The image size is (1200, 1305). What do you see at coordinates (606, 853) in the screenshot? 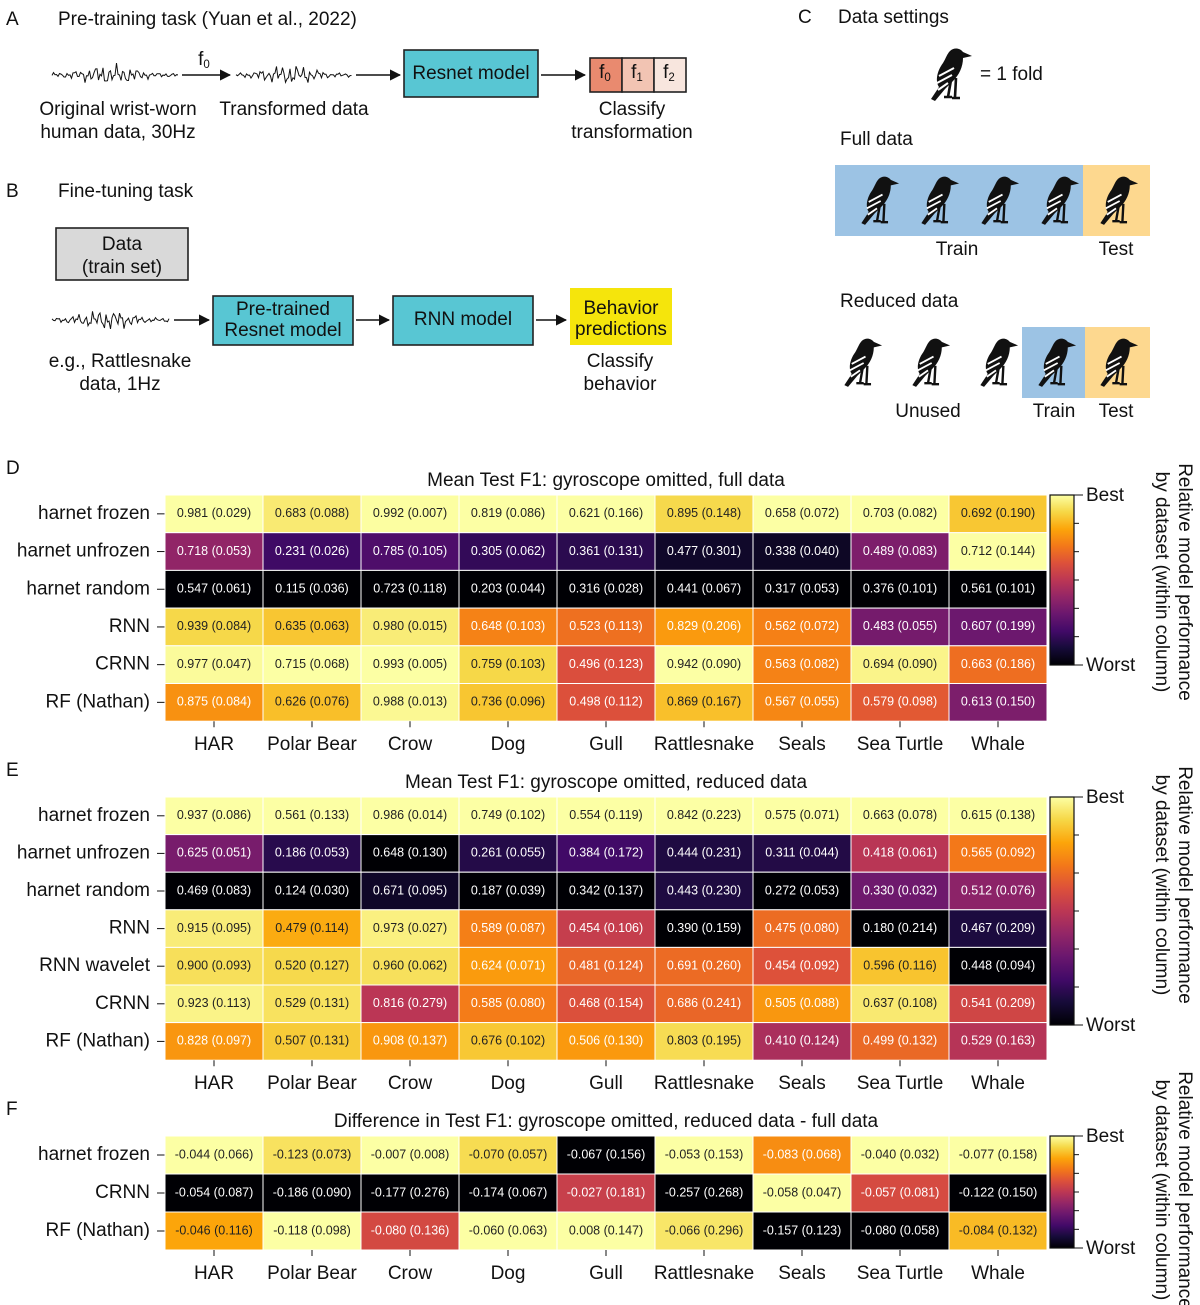
I see `cell-label: 0.384 (0.172)` at bounding box center [606, 853].